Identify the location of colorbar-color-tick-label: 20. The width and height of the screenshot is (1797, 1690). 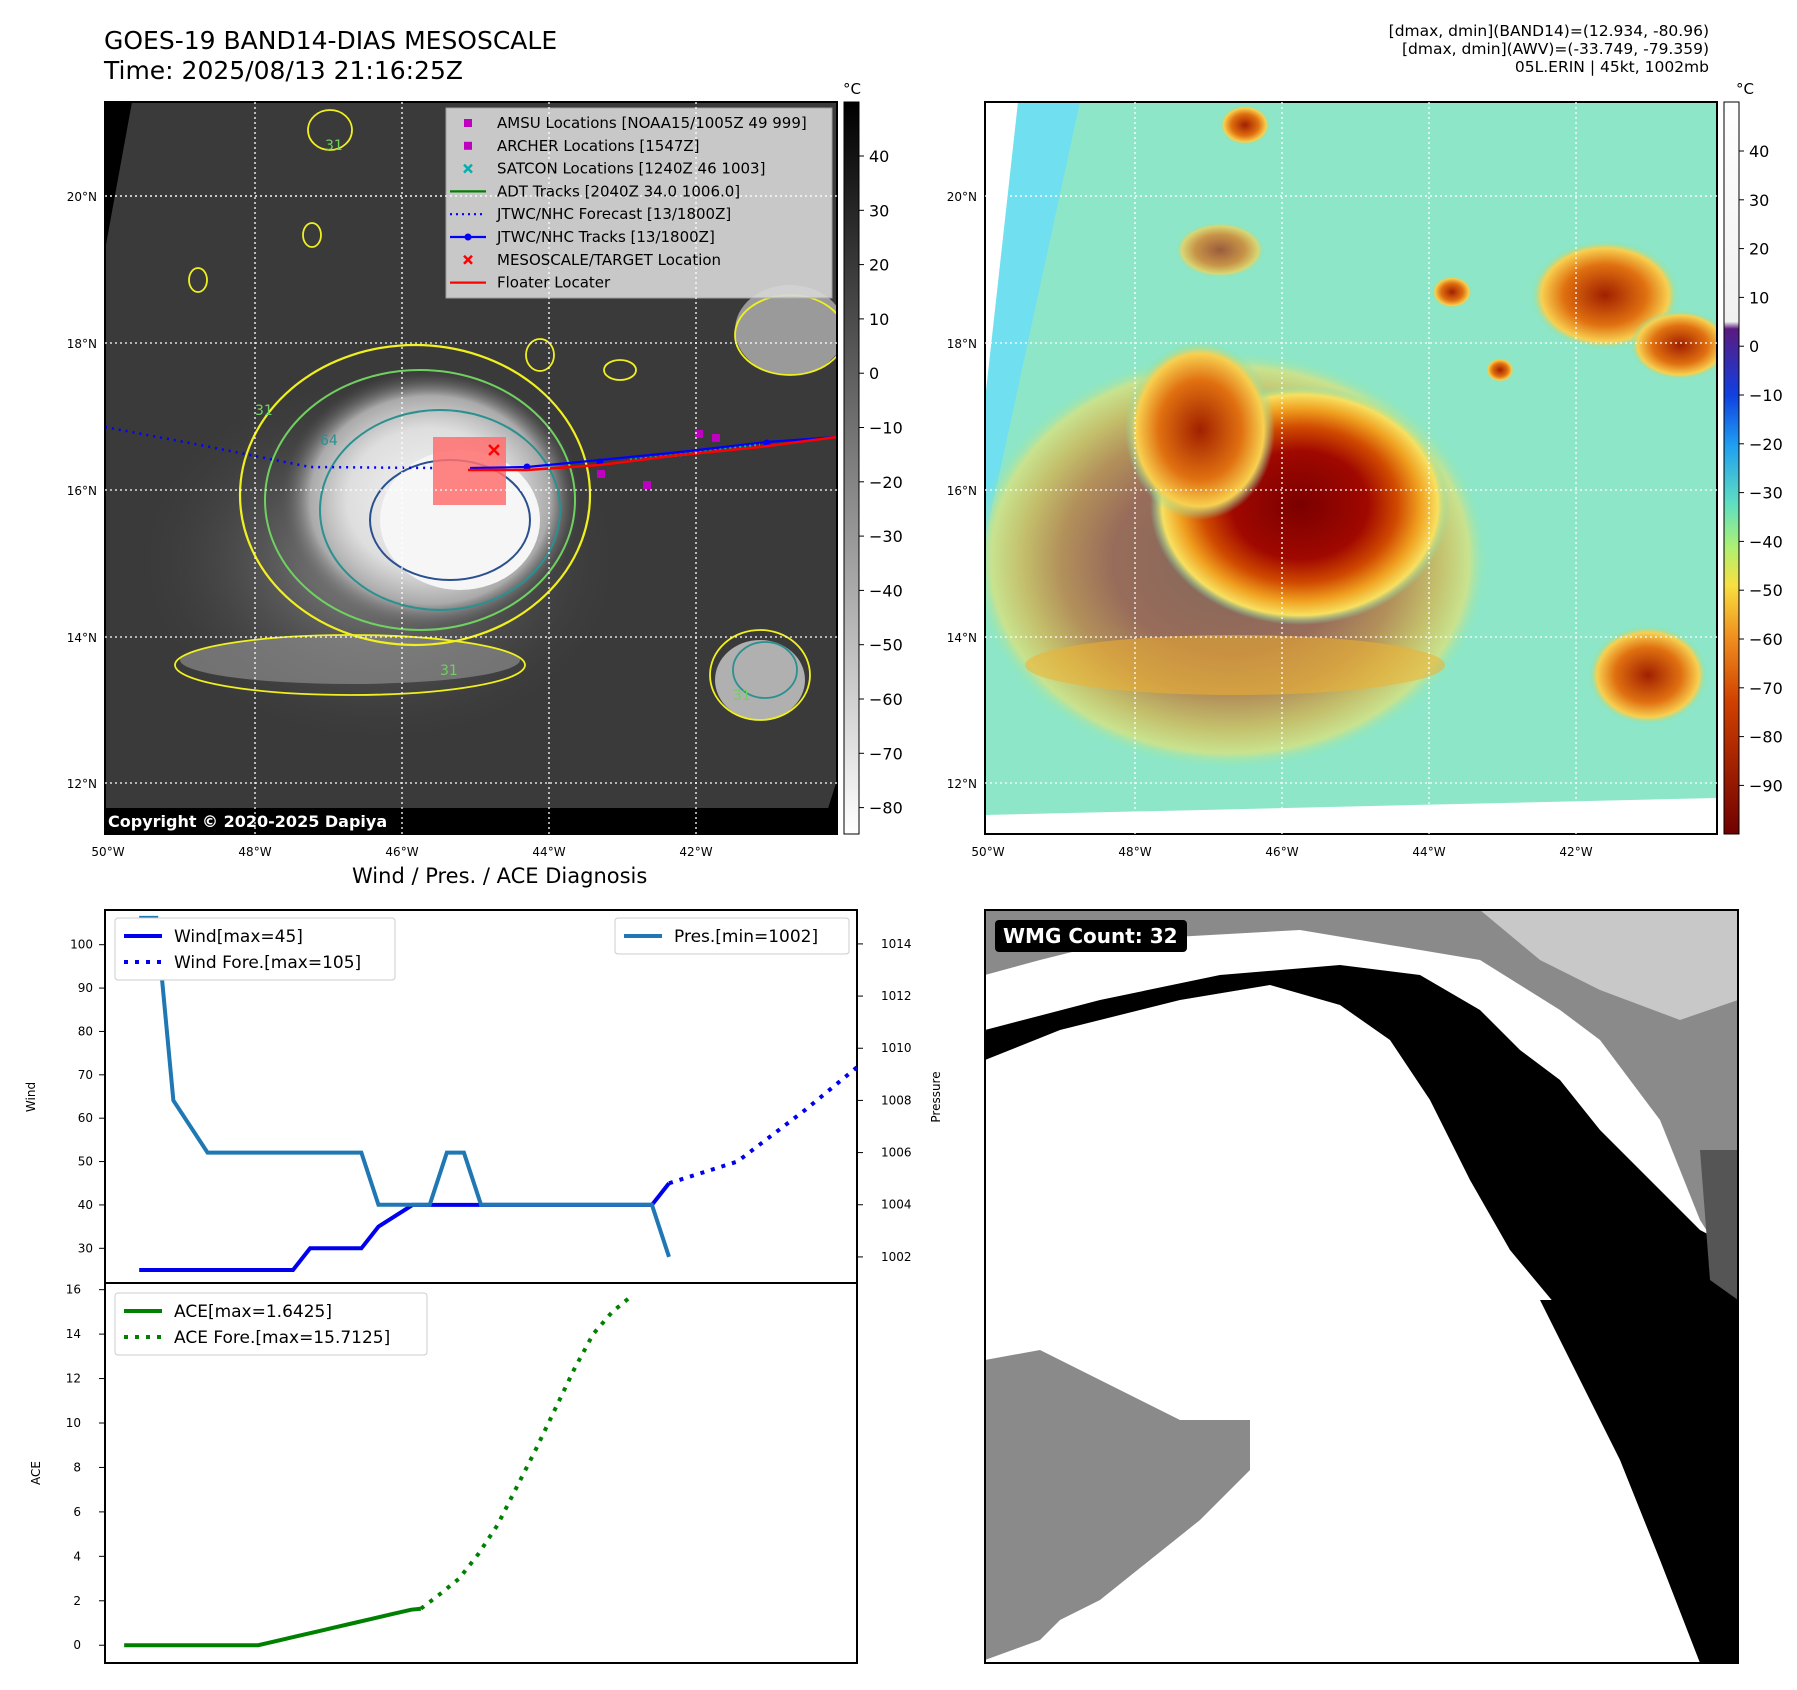
(1759, 249).